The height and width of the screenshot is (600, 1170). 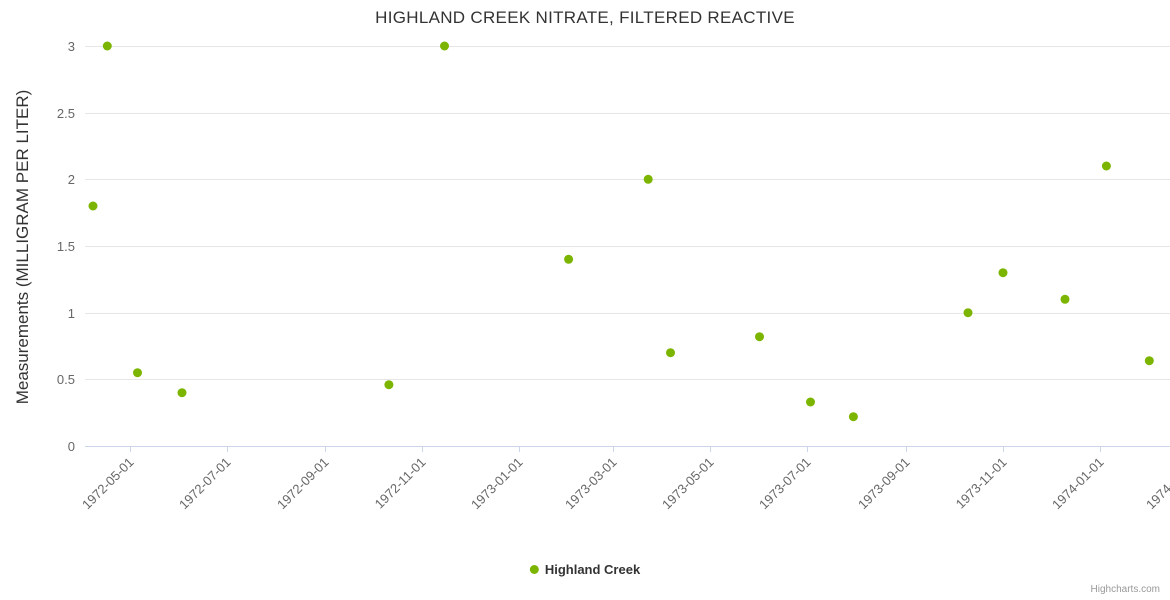 What do you see at coordinates (71, 313) in the screenshot?
I see `y-axis-tick-label: 1` at bounding box center [71, 313].